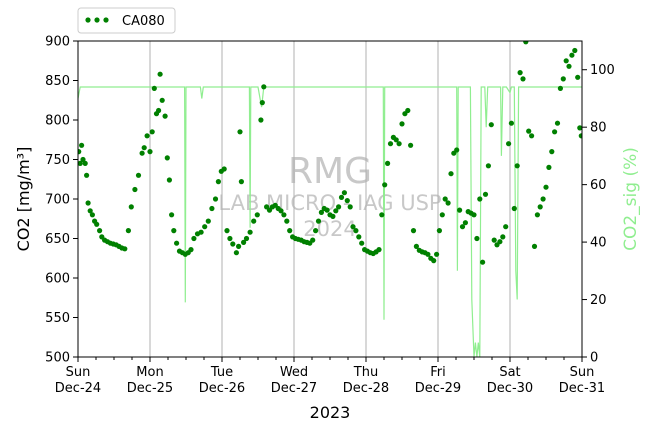  What do you see at coordinates (598, 243) in the screenshot?
I see `y2-tick-label: 40` at bounding box center [598, 243].